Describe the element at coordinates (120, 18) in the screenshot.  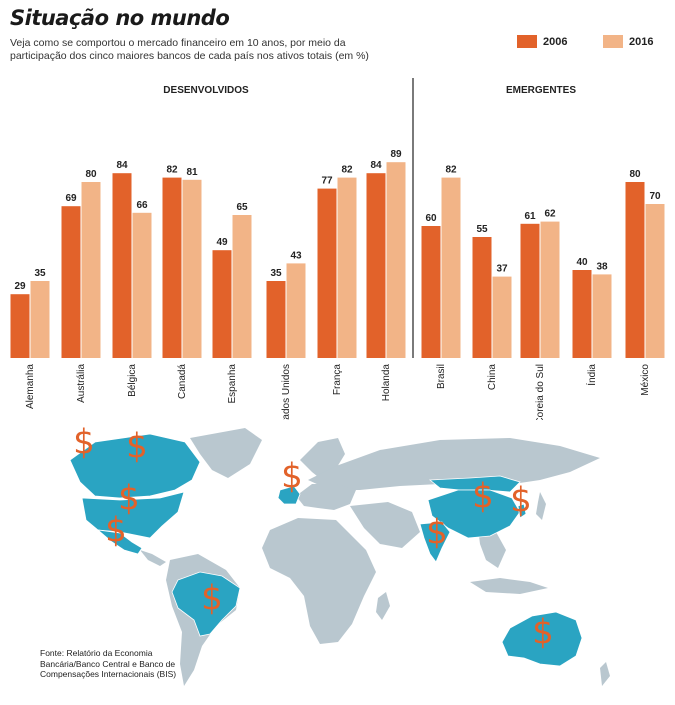
I see `chart-title: Situação no mundo` at that location.